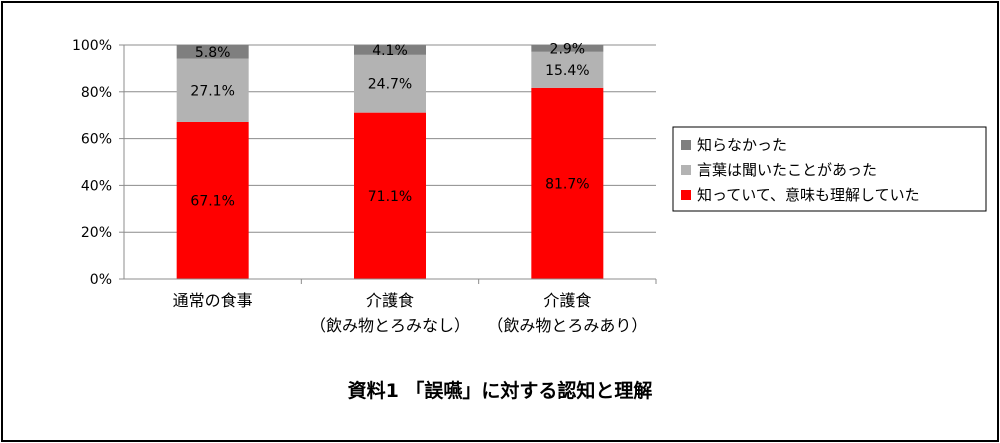  I want to click on legend-label: 言葉は聞いたことがあった, so click(787, 170).